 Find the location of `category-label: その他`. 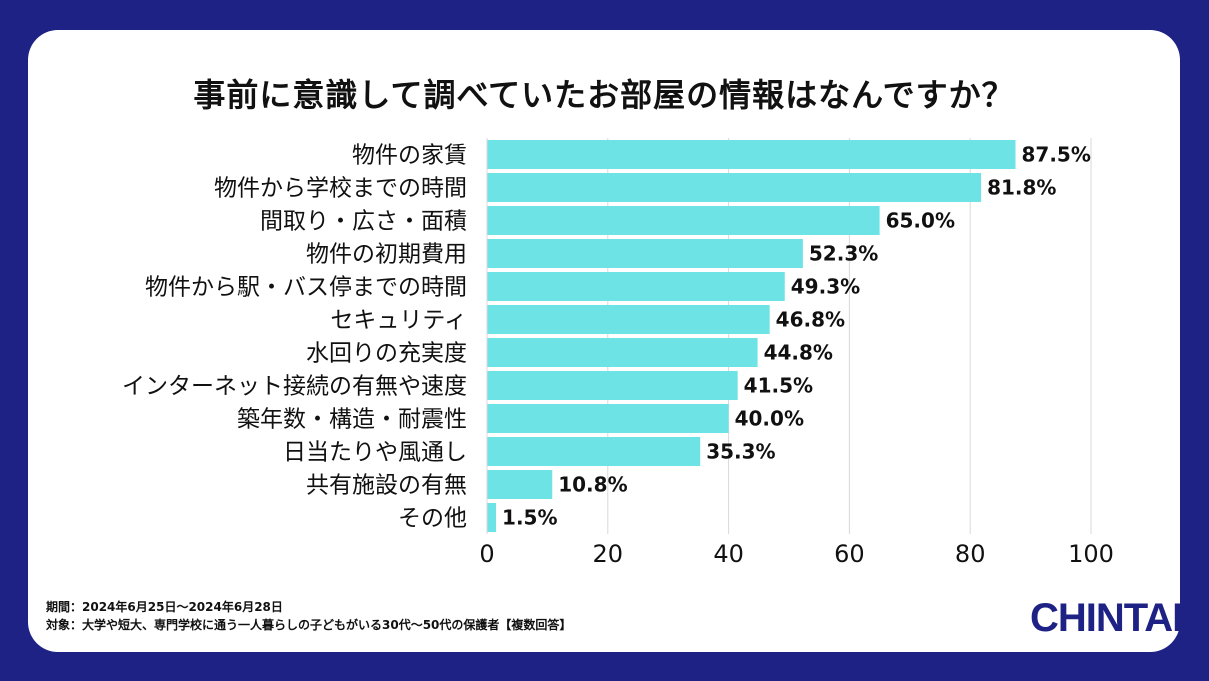

category-label: その他 is located at coordinates (432, 519).